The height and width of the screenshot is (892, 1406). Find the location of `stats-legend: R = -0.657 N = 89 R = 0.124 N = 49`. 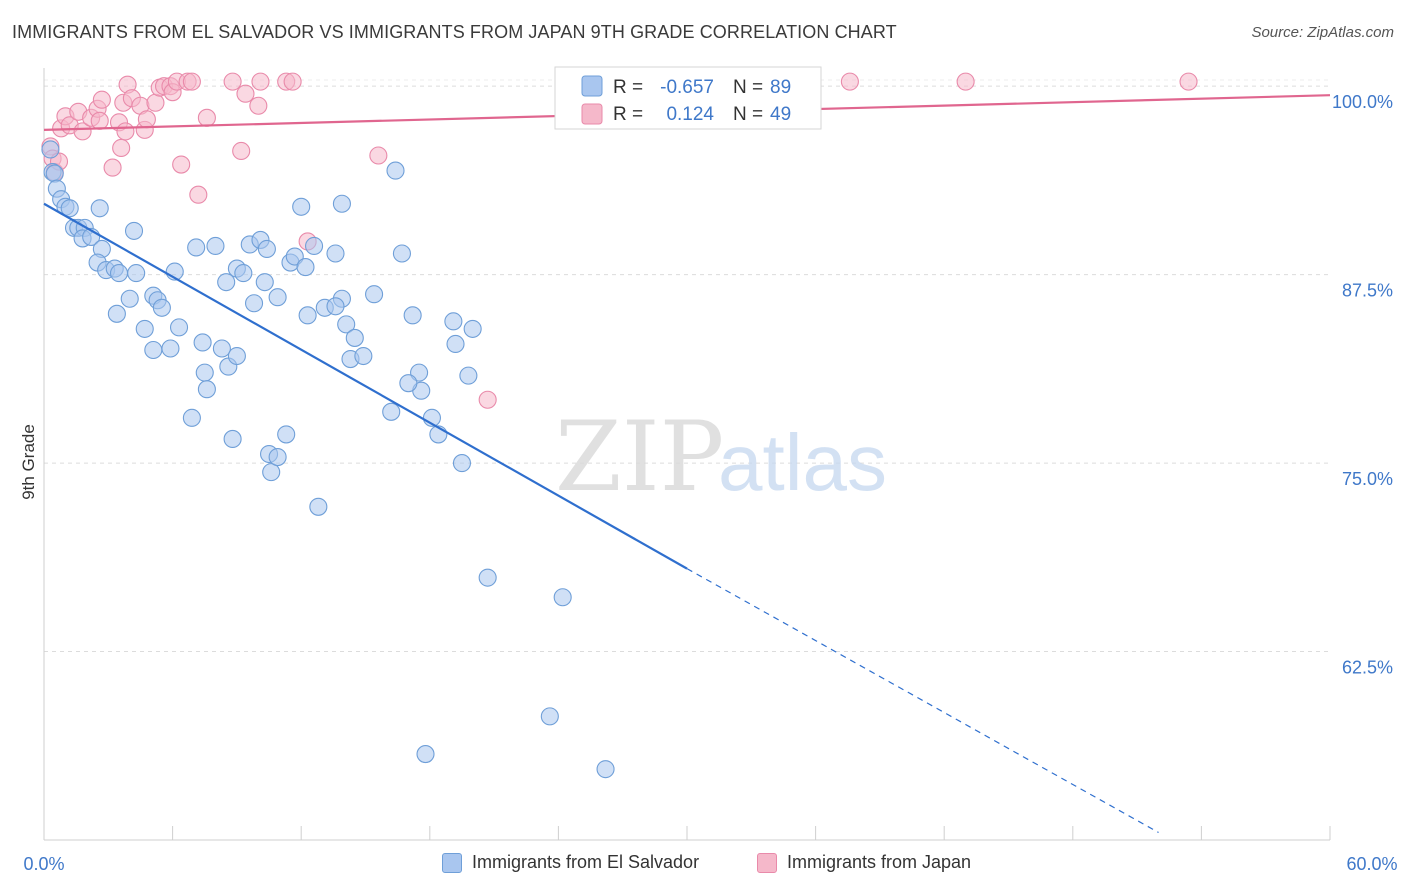

stats-legend: R = -0.657 N = 89 R = 0.124 N = 49 is located at coordinates (688, 98).